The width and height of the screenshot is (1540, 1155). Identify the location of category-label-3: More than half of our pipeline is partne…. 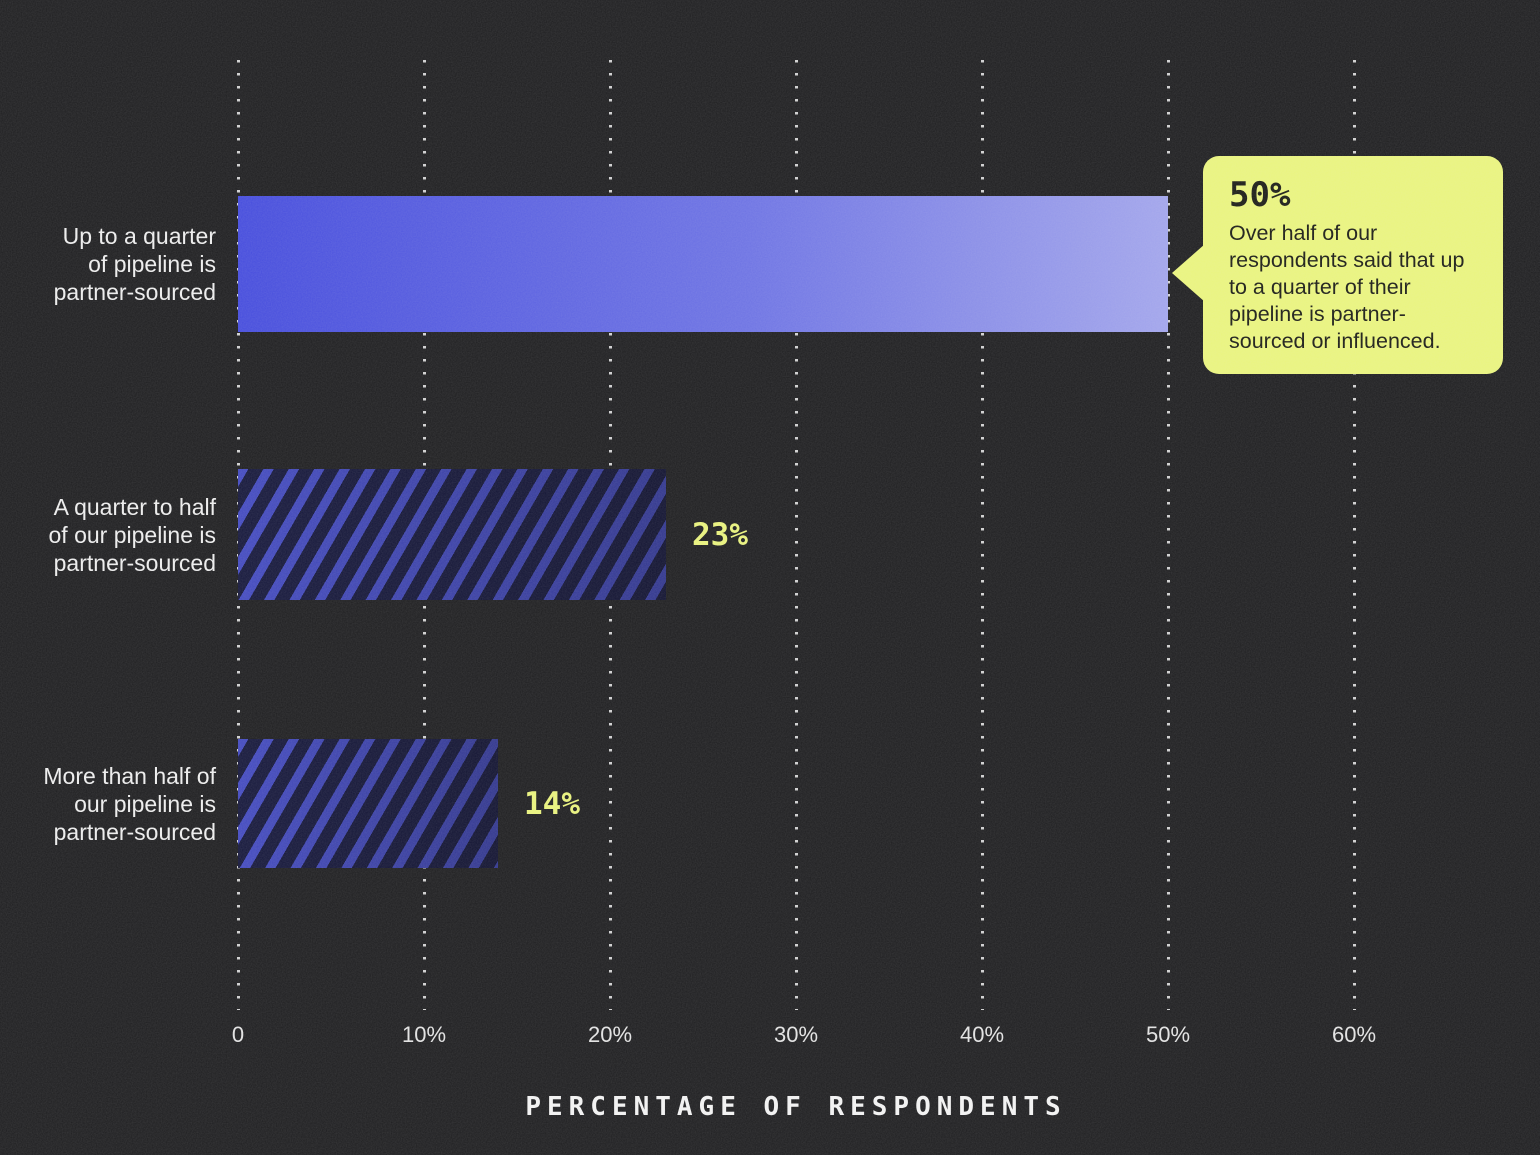
(129, 803).